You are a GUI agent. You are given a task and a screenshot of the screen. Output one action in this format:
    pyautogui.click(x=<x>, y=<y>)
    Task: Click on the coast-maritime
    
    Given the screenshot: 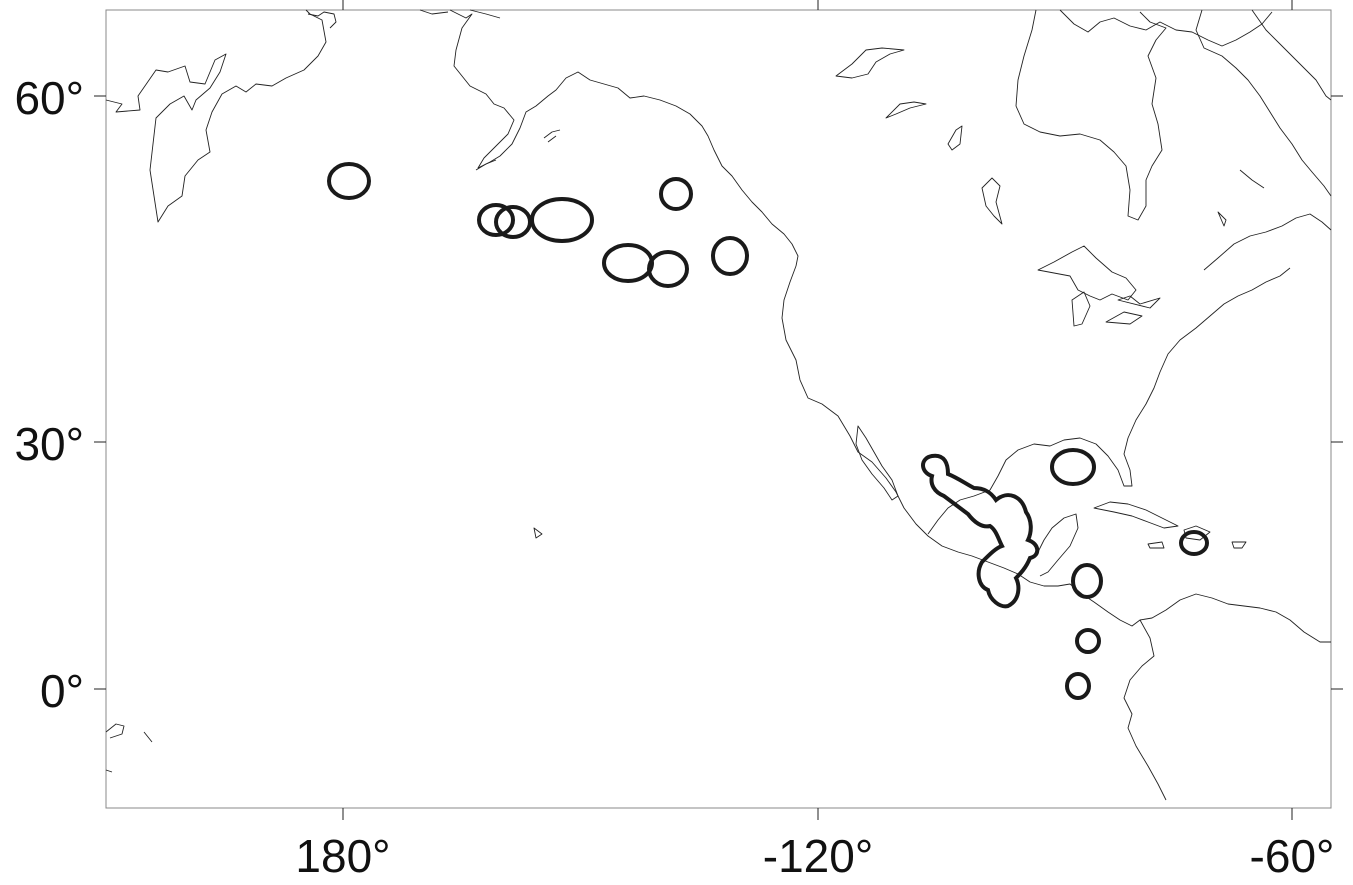 What is the action you would take?
    pyautogui.click(x=1267, y=220)
    